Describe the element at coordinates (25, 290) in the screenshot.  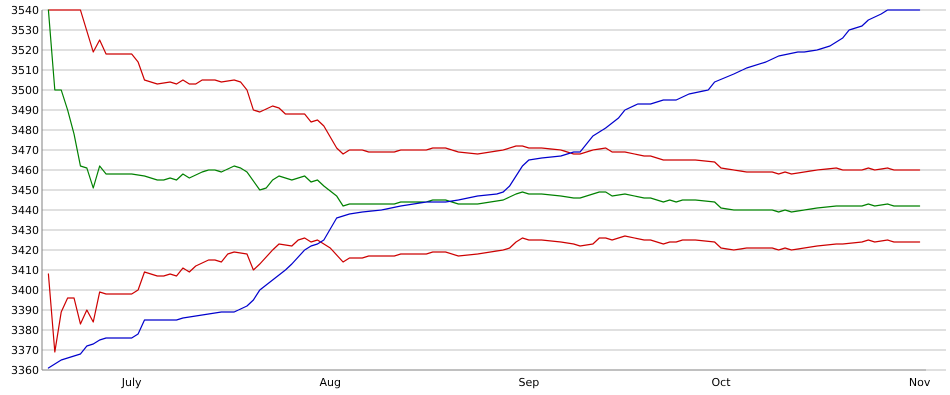
I see `y-tick-label: 3400` at that location.